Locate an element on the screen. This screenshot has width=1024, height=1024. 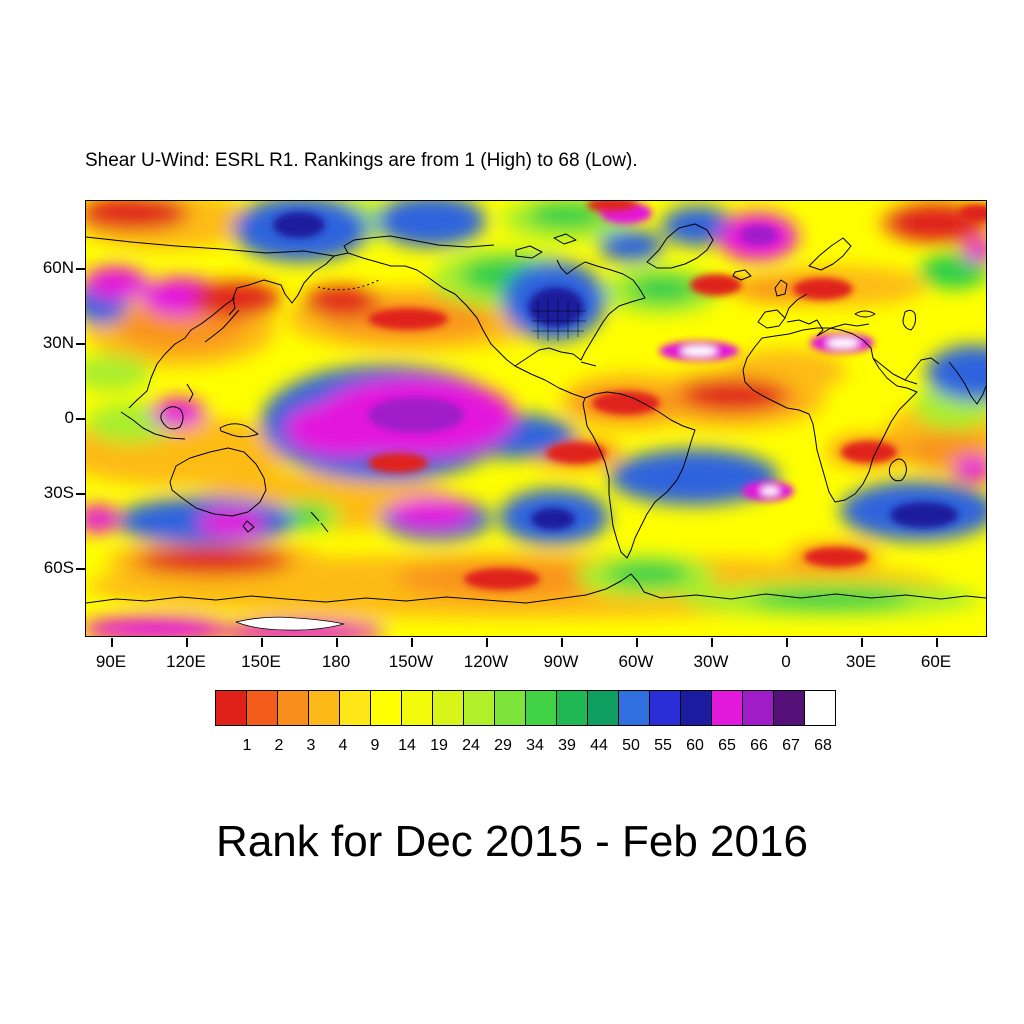
colorbar-label: 55 is located at coordinates (663, 745).